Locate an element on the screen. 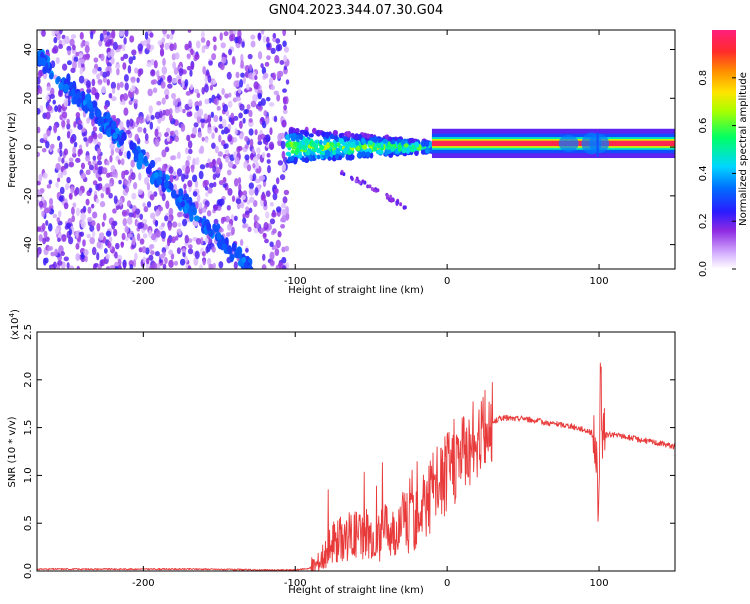 Image resolution: width=750 pixels, height=604 pixels. figure-title: GN04.2023.344.07.30.G04 is located at coordinates (356, 10).